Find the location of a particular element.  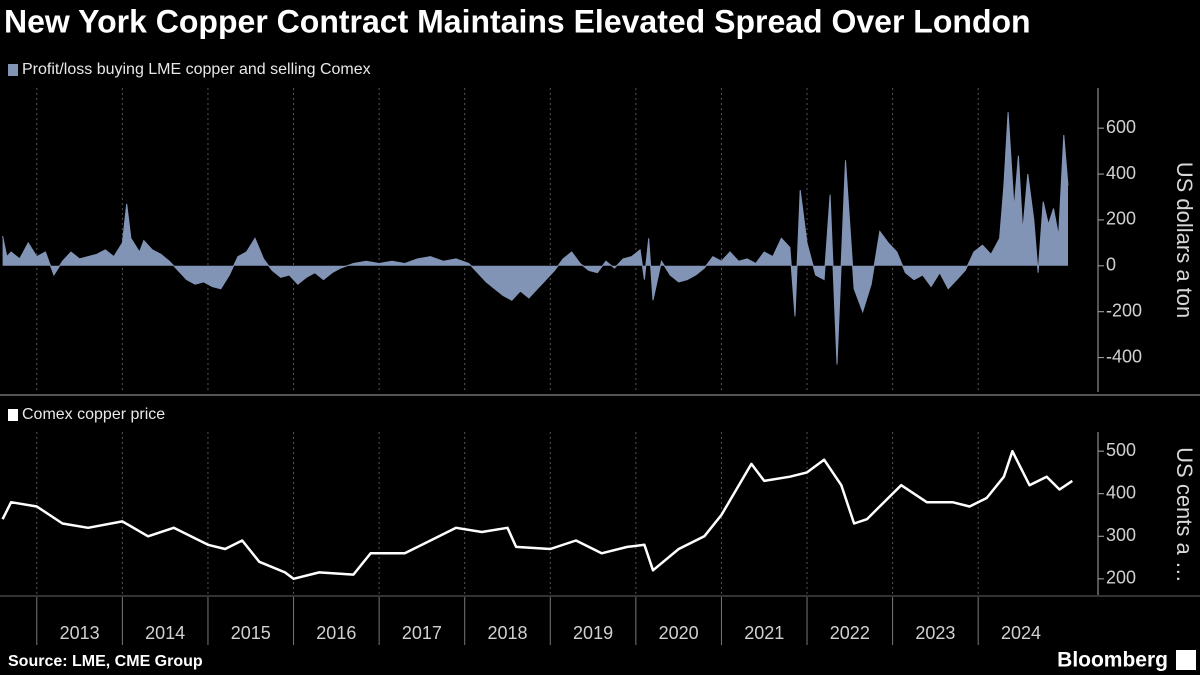

brand-icon is located at coordinates (1186, 660).